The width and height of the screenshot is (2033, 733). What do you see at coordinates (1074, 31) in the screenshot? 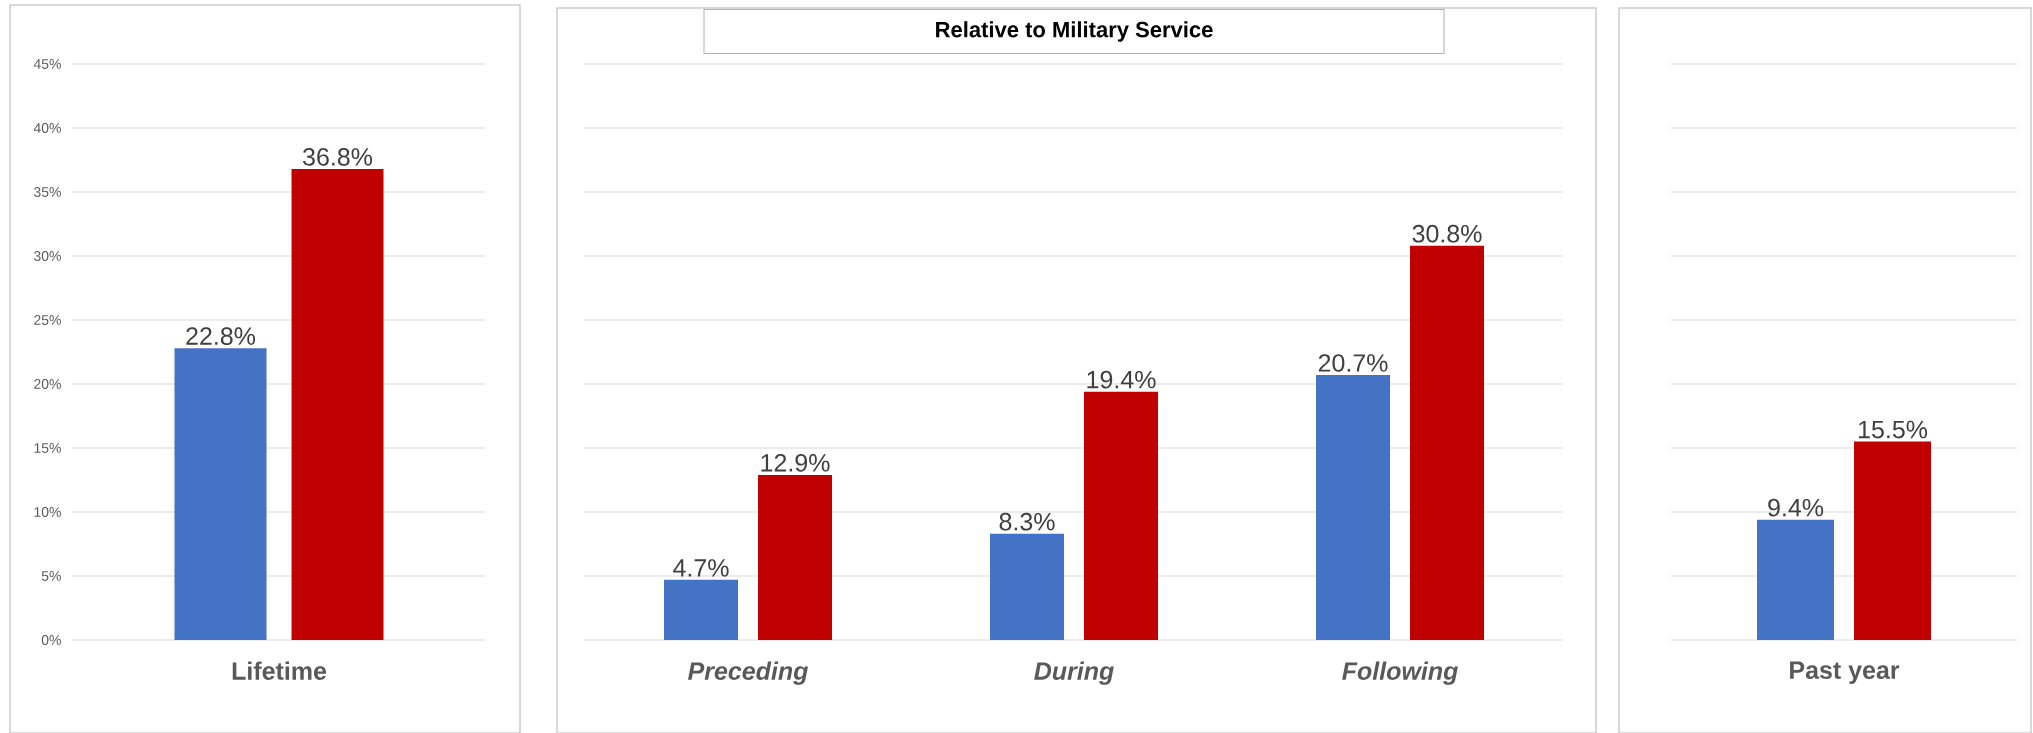
I see `chart-title: Relative to Military Service` at bounding box center [1074, 31].